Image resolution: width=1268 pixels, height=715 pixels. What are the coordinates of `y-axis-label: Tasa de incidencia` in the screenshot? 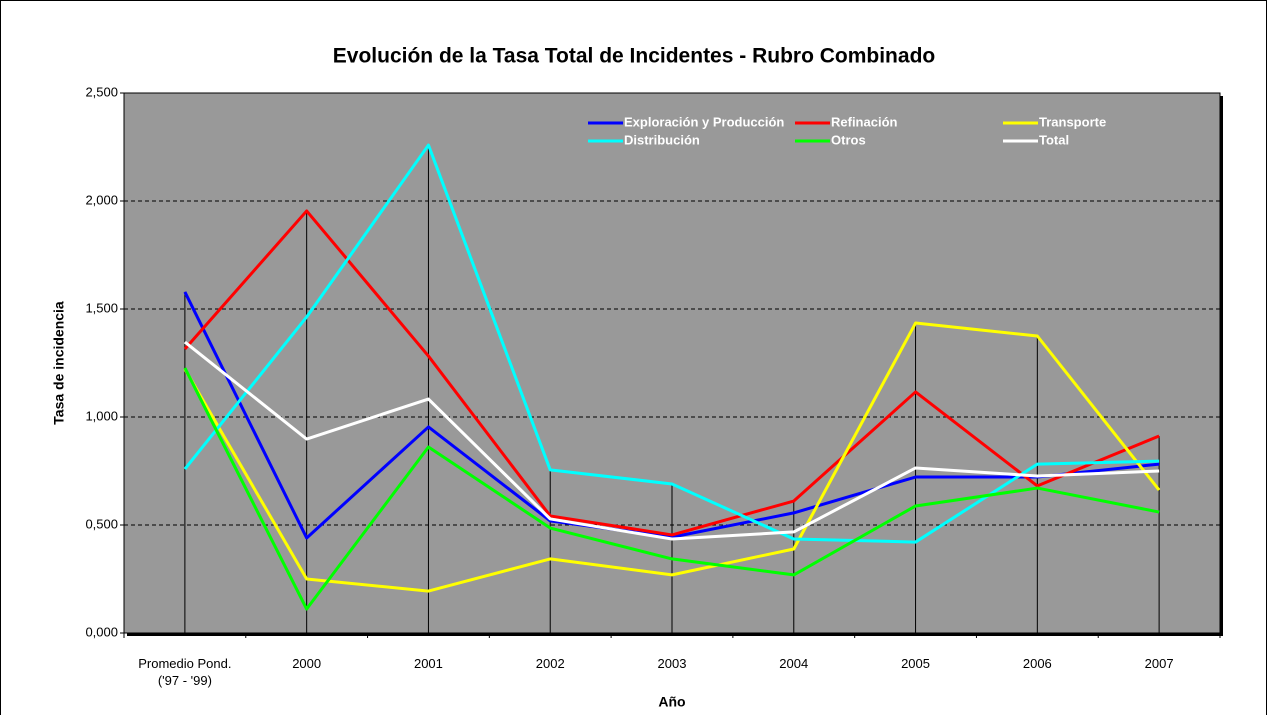 It's located at (59, 363).